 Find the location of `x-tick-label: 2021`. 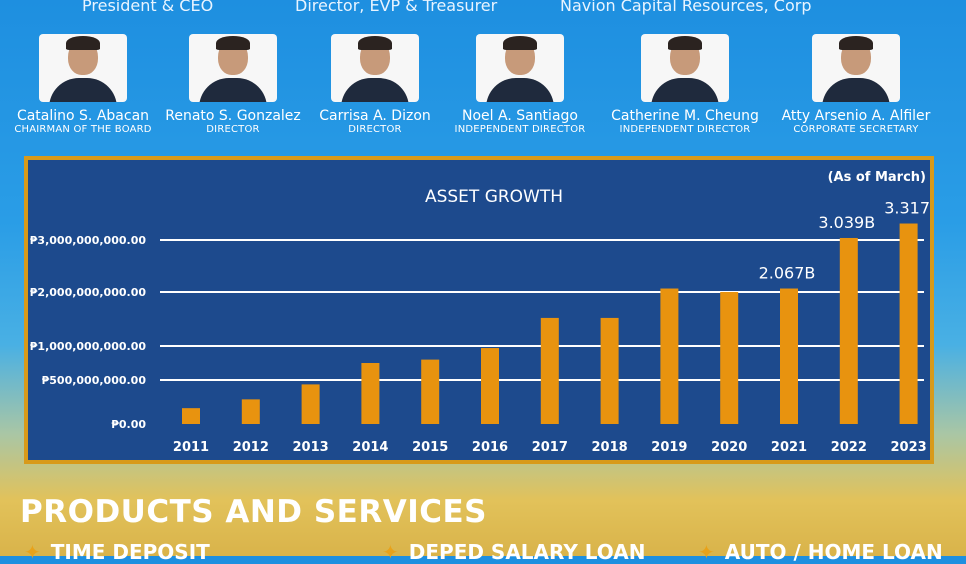

x-tick-label: 2021 is located at coordinates (789, 447).